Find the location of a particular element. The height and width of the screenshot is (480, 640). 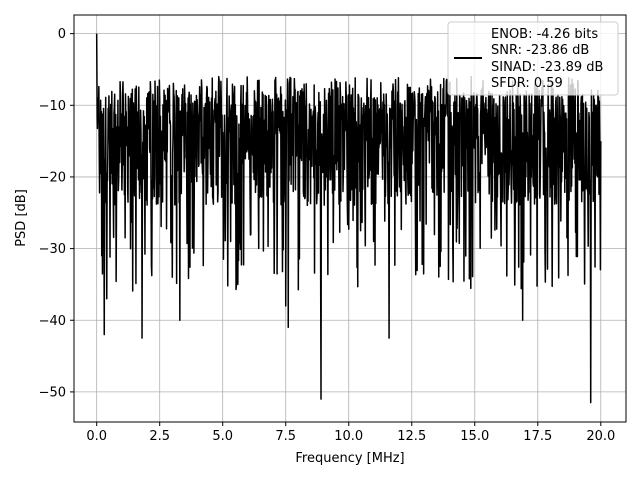

y-tick-label: 0 is located at coordinates (62, 34).